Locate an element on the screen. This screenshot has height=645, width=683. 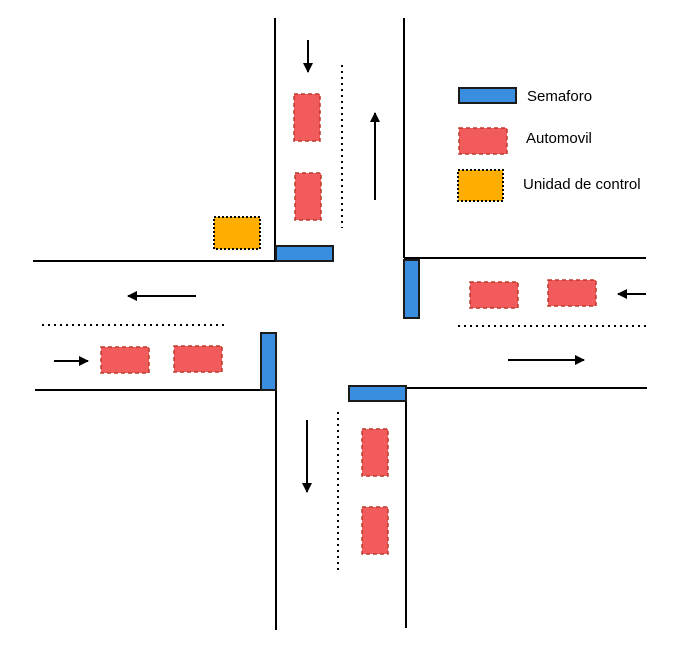
legend: Semaforo Automovil Unidad de control is located at coordinates (549, 144).